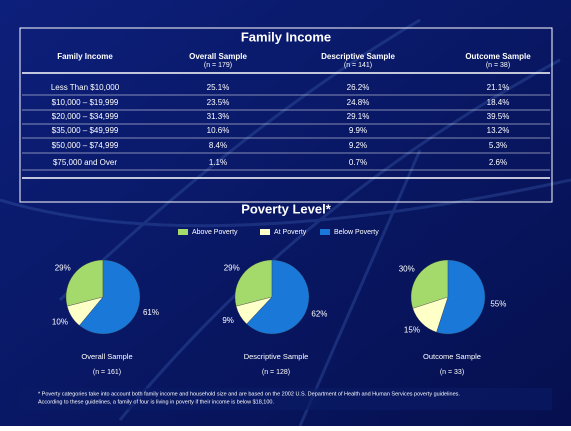 The image size is (571, 431). Describe the element at coordinates (498, 145) in the screenshot. I see `cell: 5.3%` at that location.